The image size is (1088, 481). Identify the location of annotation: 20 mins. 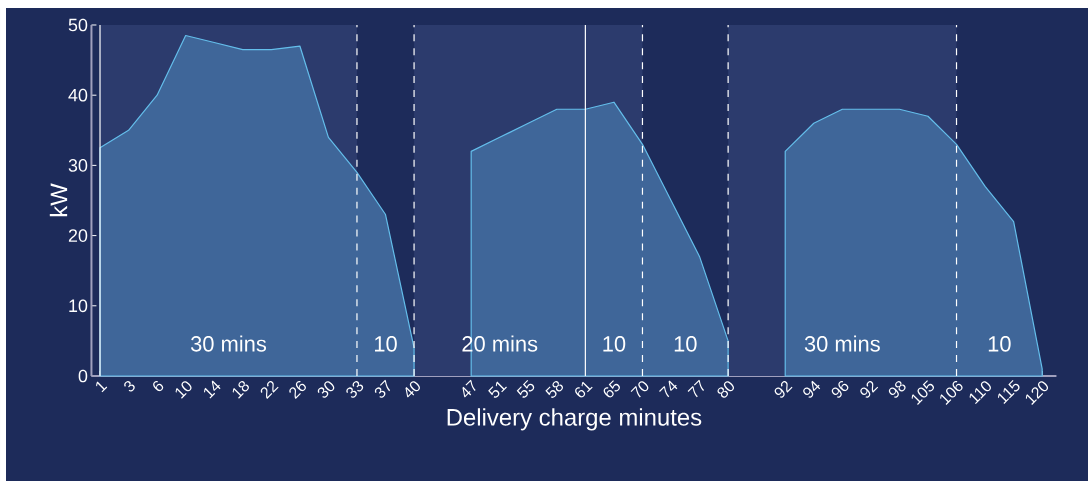
(500, 343).